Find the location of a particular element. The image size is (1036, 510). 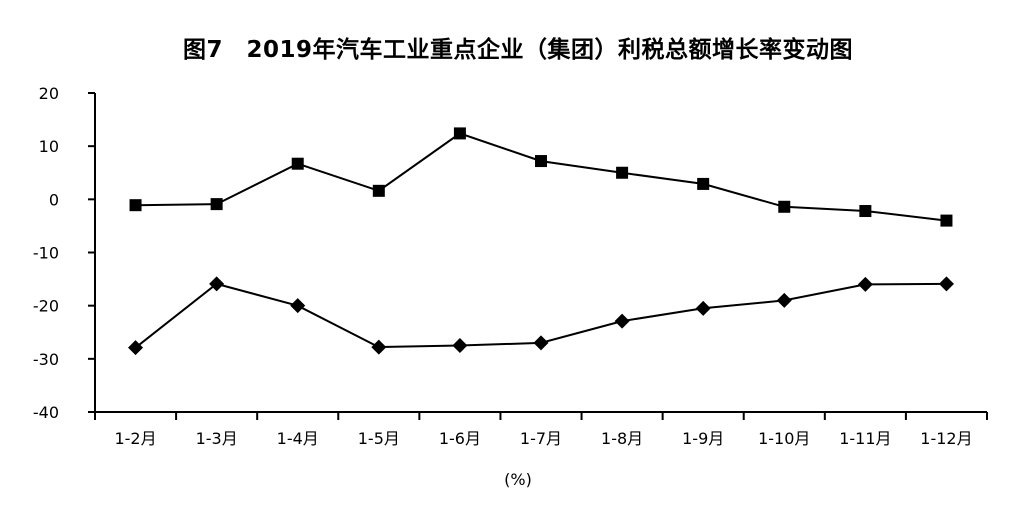

y-tick-label: -20 is located at coordinates (46, 306).